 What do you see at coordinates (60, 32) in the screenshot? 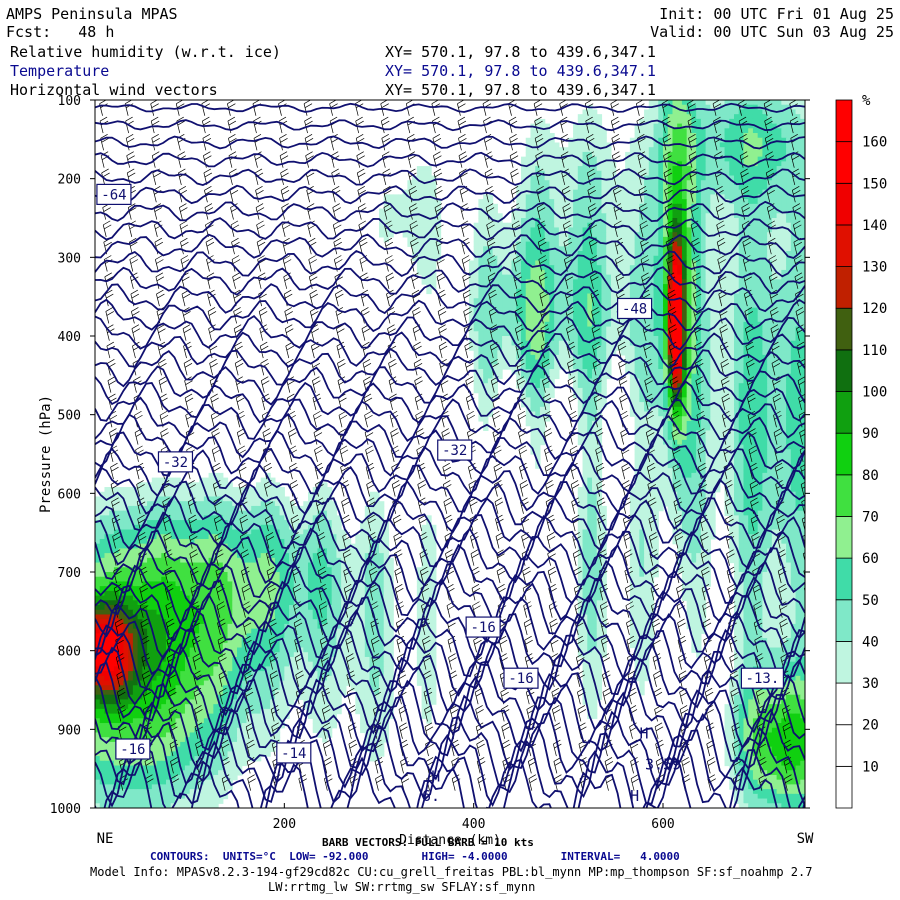
I see `forecast-hour: Fcst: 48 h` at bounding box center [60, 32].